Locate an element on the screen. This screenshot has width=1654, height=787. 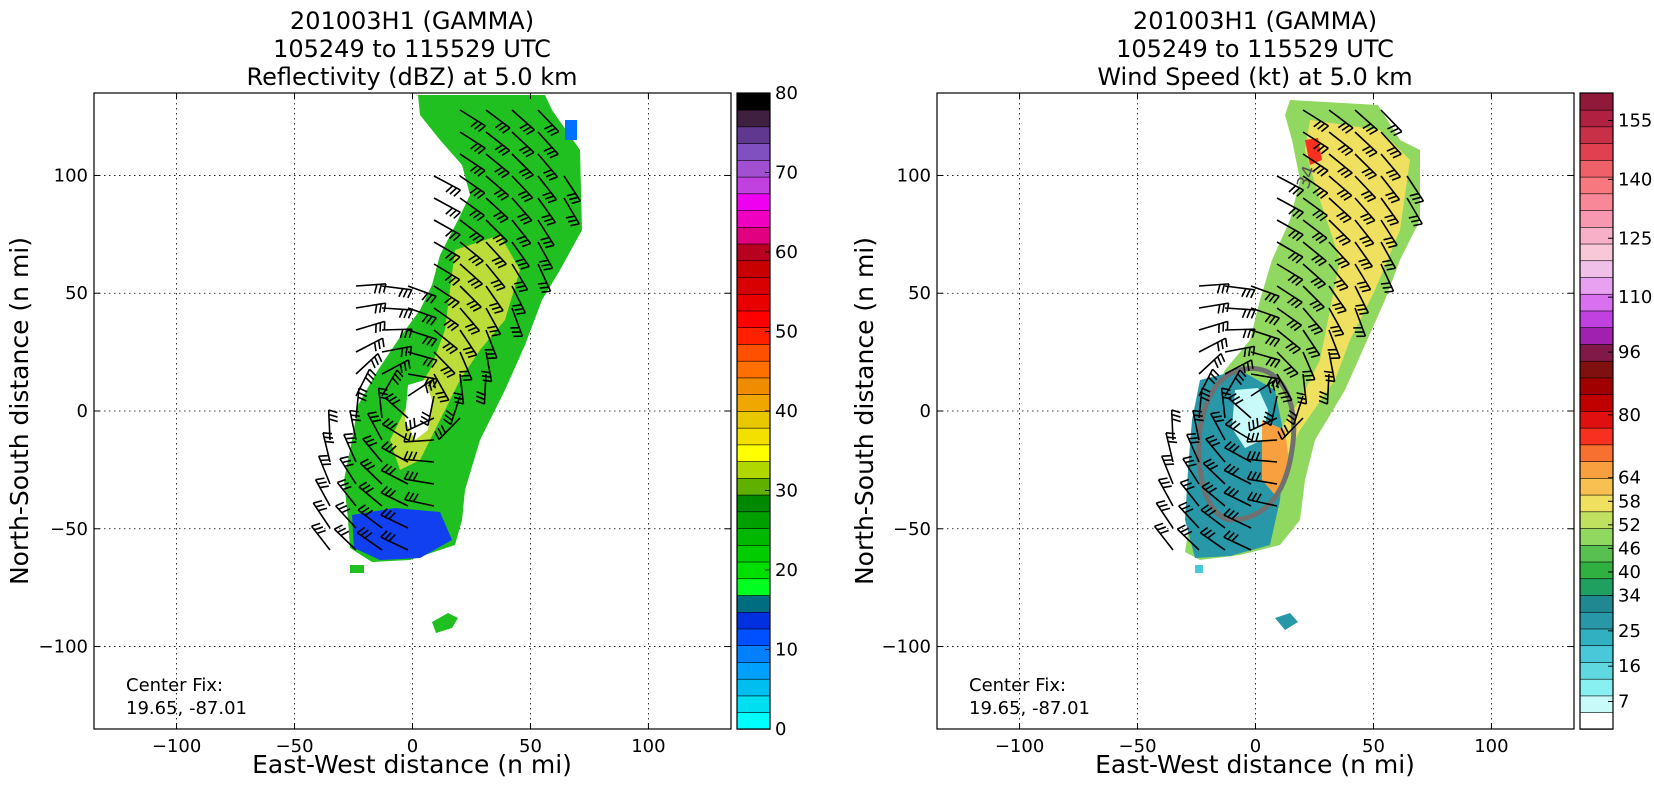
colorbar-tick-label: 50 is located at coordinates (786, 332).